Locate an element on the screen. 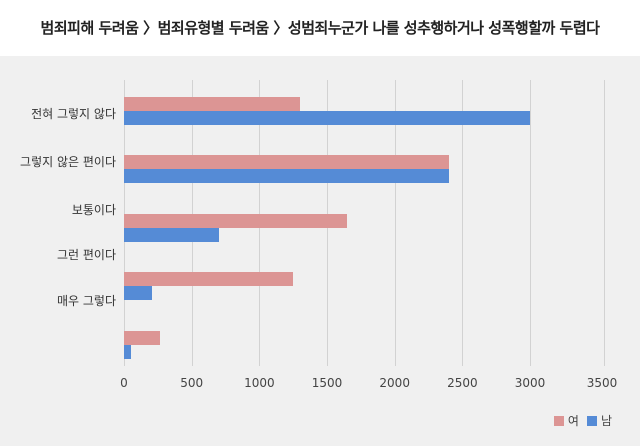 The height and width of the screenshot is (446, 640). category-label: 전혀 그렇지 않다 is located at coordinates (73, 114).